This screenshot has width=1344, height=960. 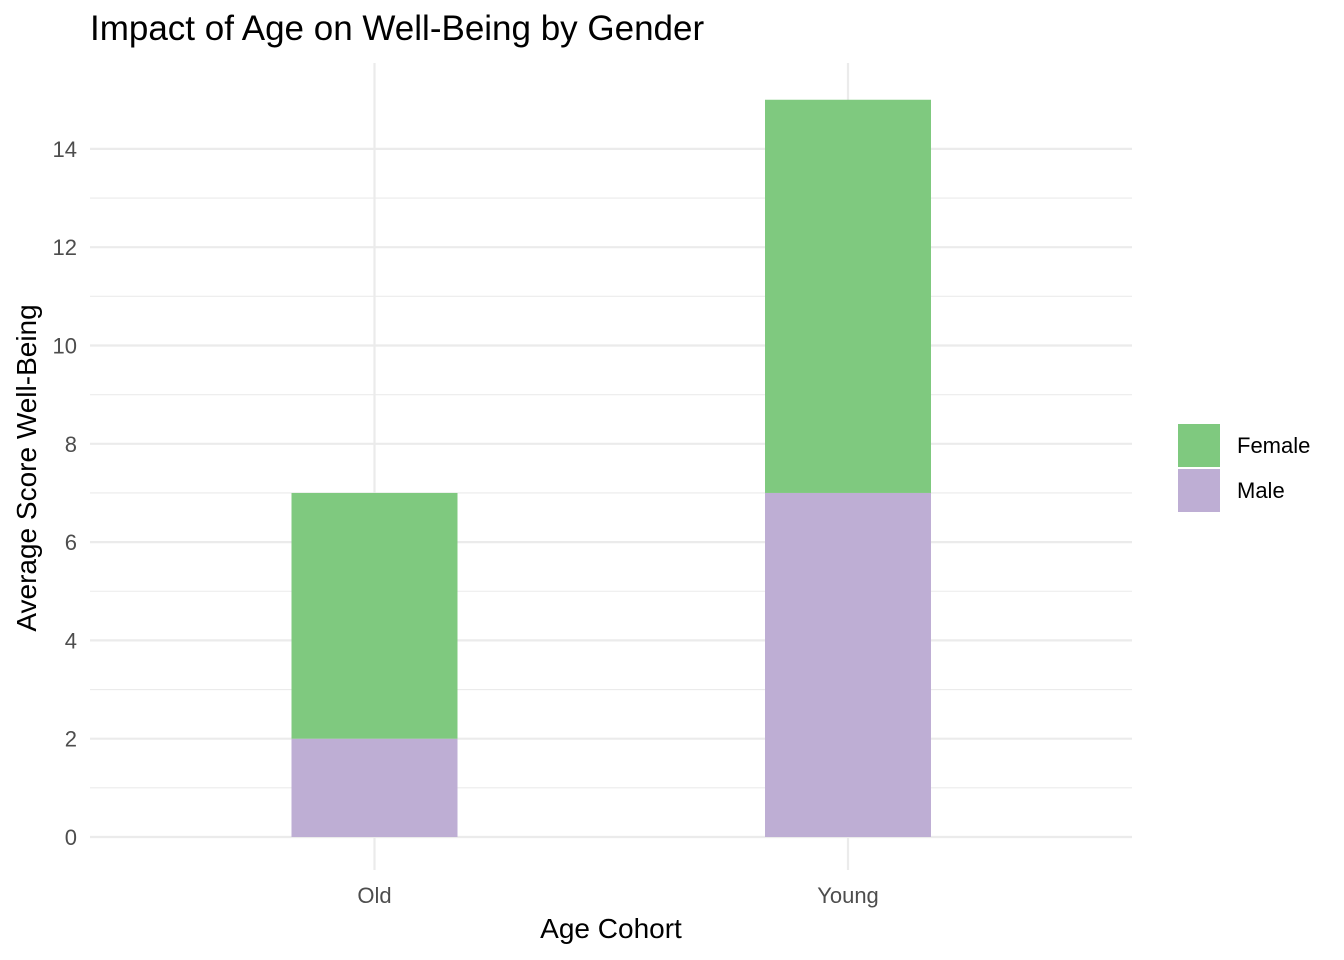 I want to click on y-tick-label: 10, so click(x=65, y=346).